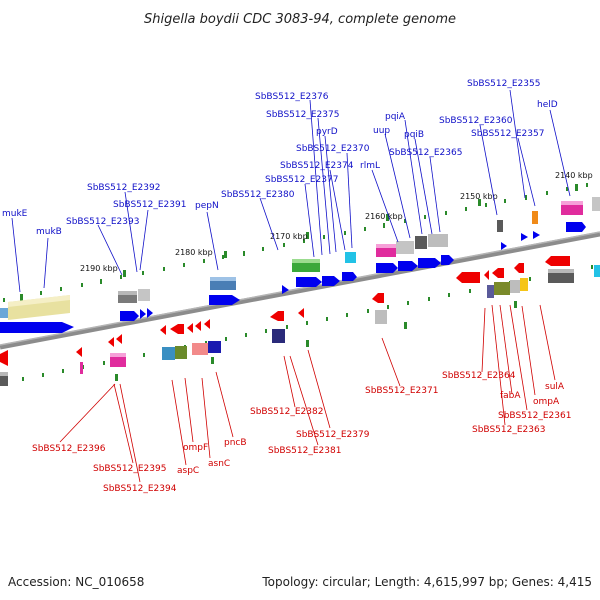  What do you see at coordinates (194, 252) in the screenshot?
I see `kbp-tick-label: 2180 kbp` at bounding box center [194, 252].